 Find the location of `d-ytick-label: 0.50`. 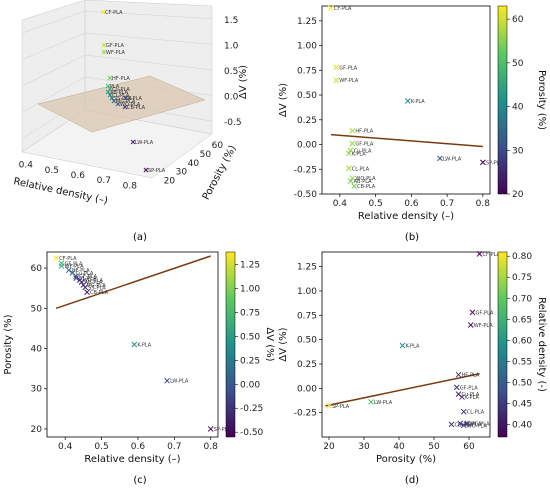

d-ytick-label: 0.50 is located at coordinates (307, 341).